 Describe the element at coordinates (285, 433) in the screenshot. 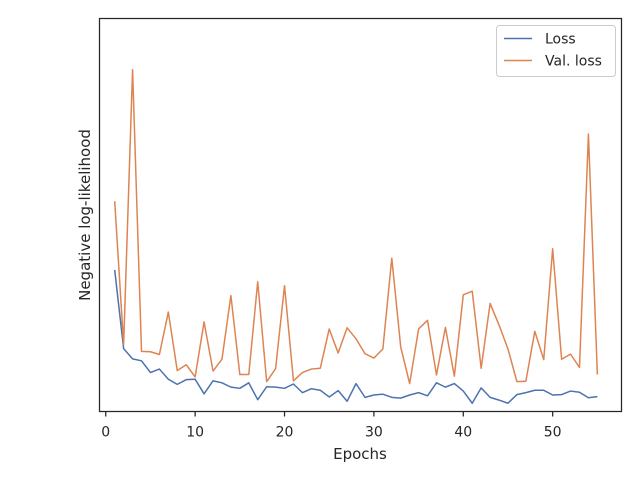

I see `x-tick-label: 20` at that location.